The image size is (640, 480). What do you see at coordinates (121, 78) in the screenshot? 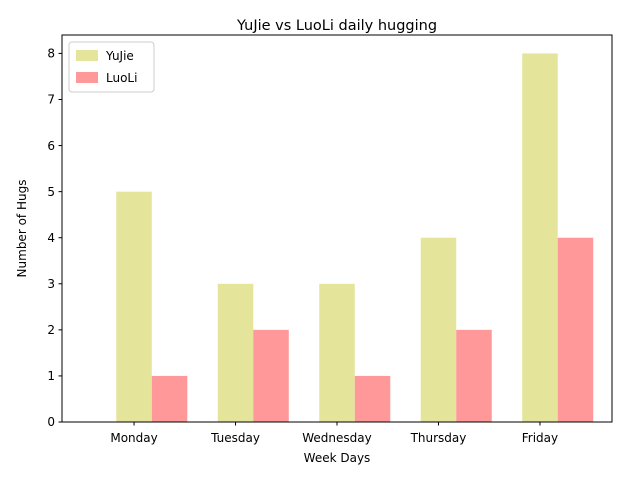
I see `legend-label-luoli: LuoLi` at bounding box center [121, 78].